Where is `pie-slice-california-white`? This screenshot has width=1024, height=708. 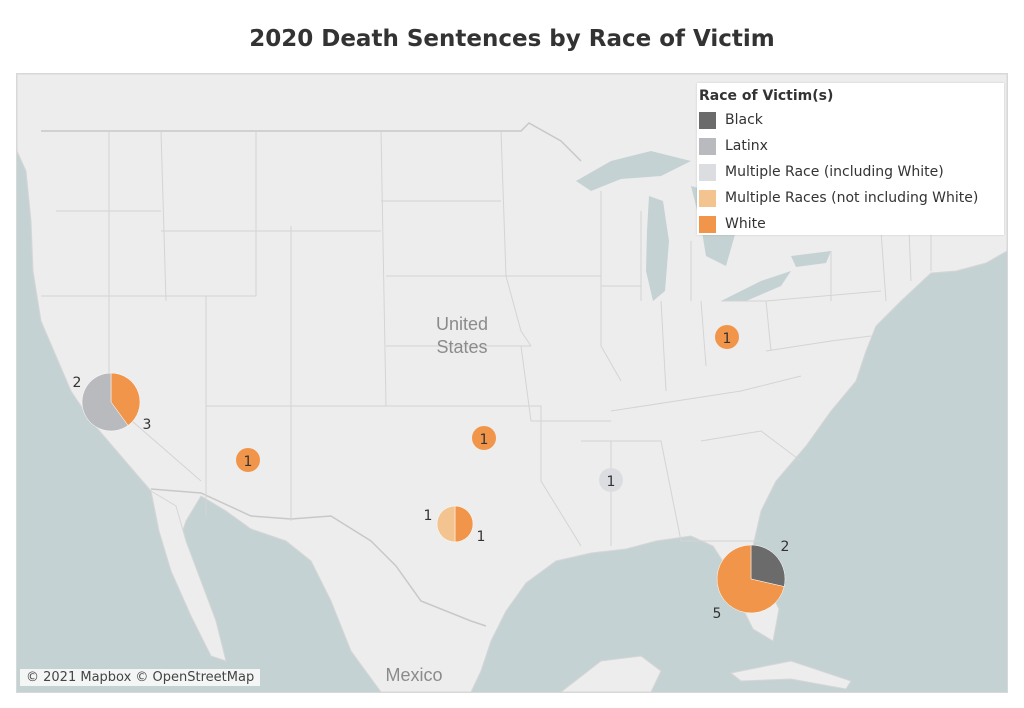
pie-slice-california-white is located at coordinates (125, 399).